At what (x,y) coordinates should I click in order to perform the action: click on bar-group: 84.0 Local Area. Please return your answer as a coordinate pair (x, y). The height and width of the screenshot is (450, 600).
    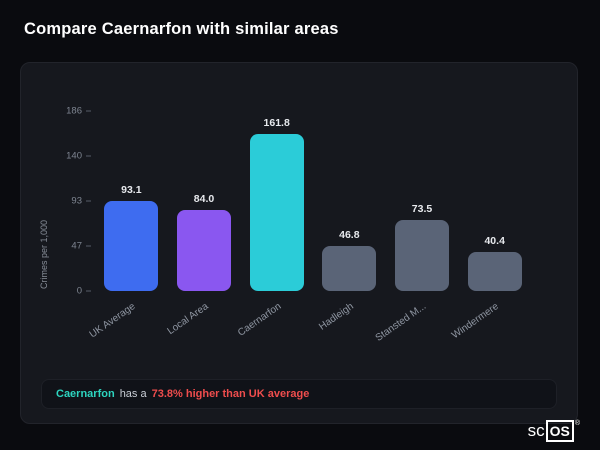
    Looking at the image, I should click on (203, 224).